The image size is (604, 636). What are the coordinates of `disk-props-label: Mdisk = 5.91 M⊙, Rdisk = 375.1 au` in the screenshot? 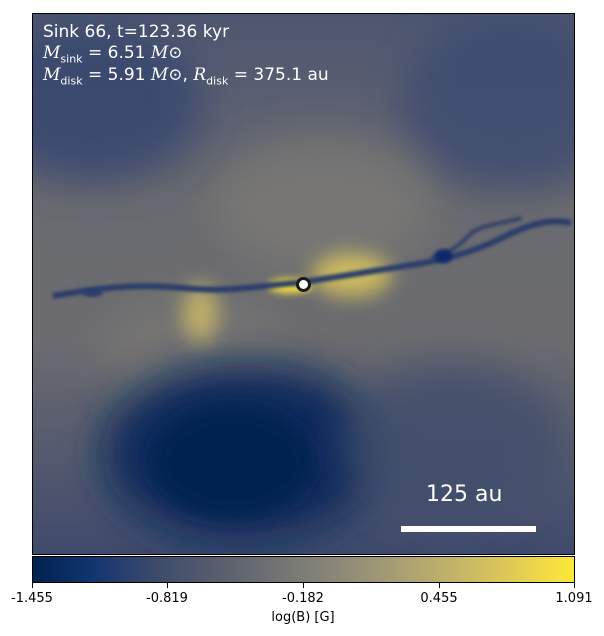 It's located at (186, 76).